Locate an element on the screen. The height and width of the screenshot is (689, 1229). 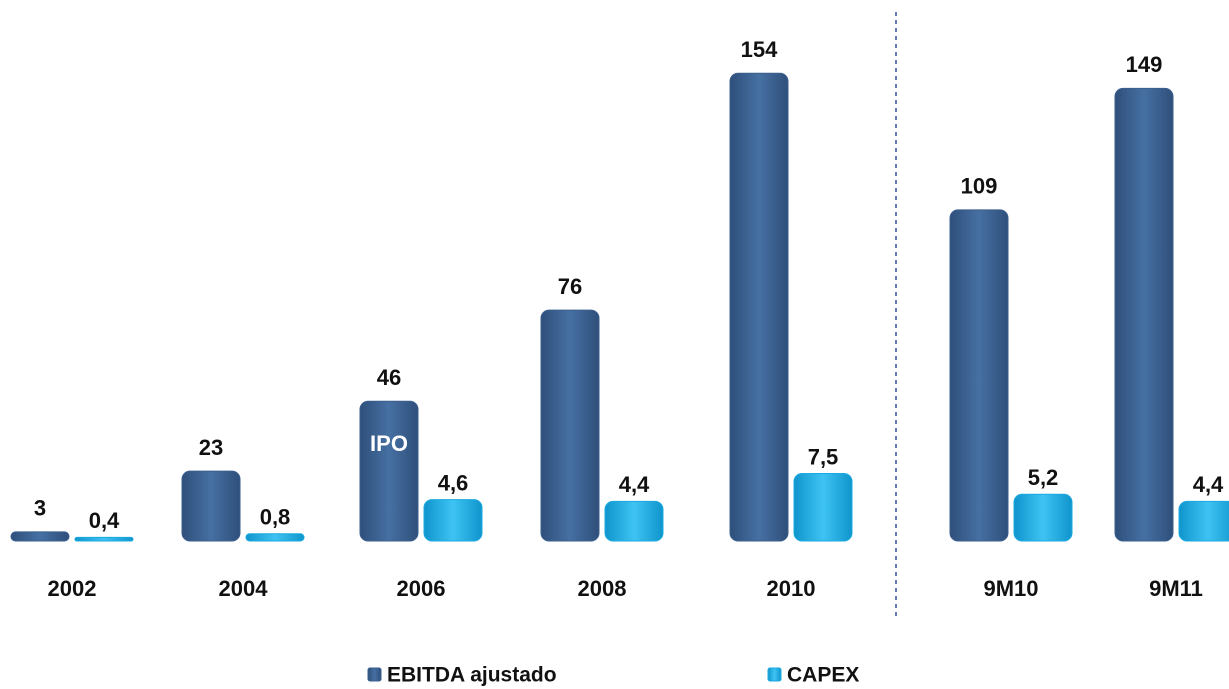
data-label: 23 is located at coordinates (211, 447).